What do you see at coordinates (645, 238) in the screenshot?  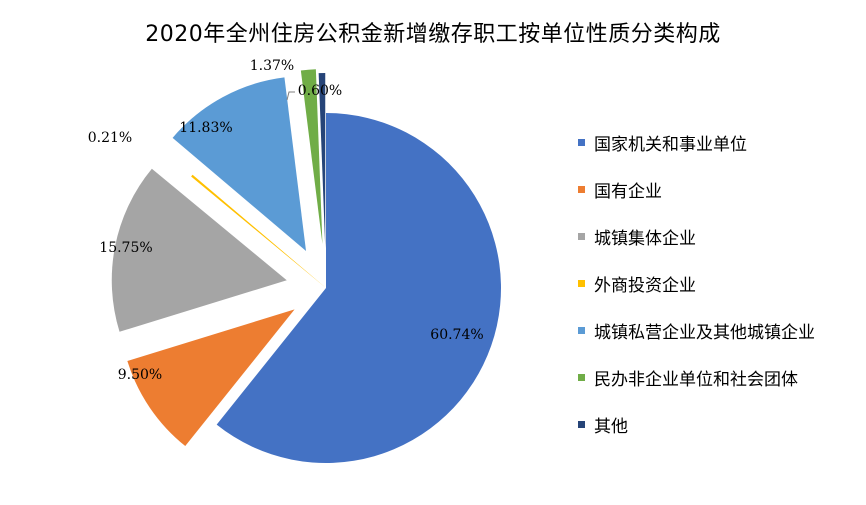 I see `legend-label-3: 城镇集体企业` at bounding box center [645, 238].